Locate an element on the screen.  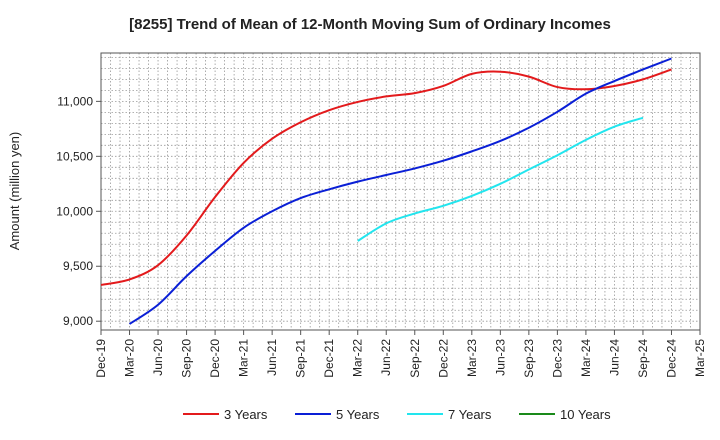
x-tick-label: Jun-22 is located at coordinates (386, 357).